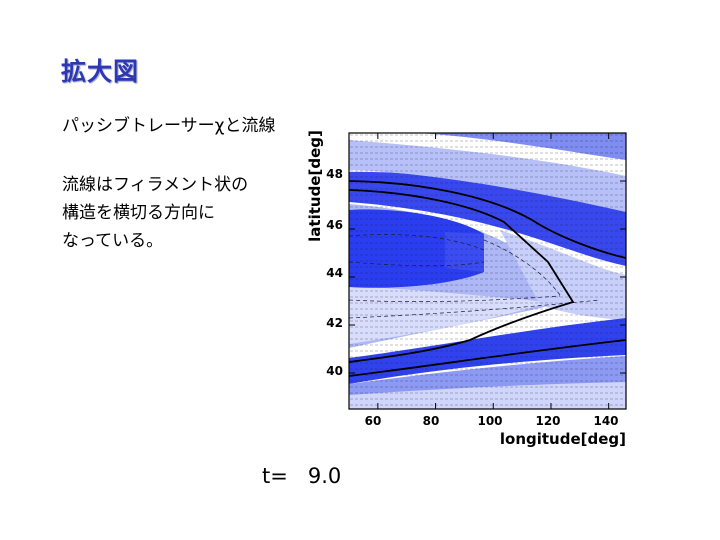 The image size is (720, 540). I want to click on paragraph-line-1: 流線はフィラメント状の, so click(155, 185).